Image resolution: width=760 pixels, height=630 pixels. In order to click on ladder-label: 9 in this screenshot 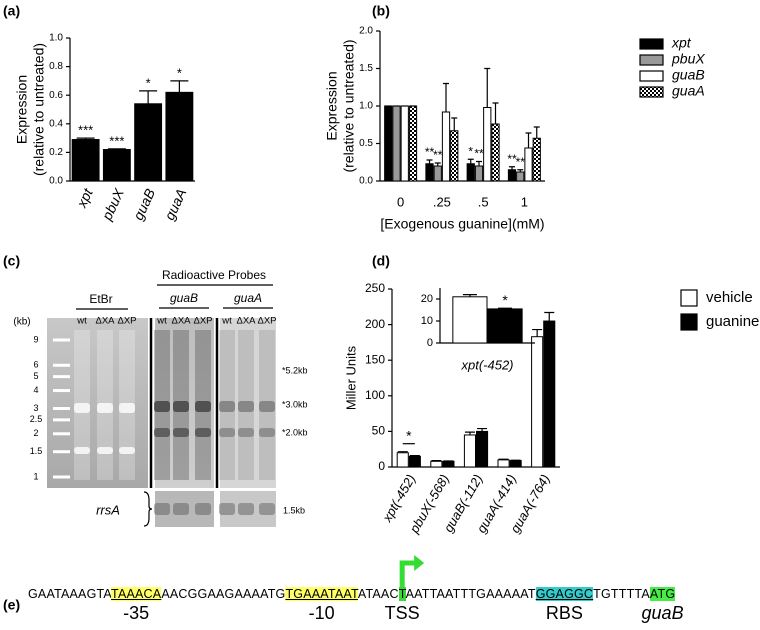, I will do `click(35, 339)`.